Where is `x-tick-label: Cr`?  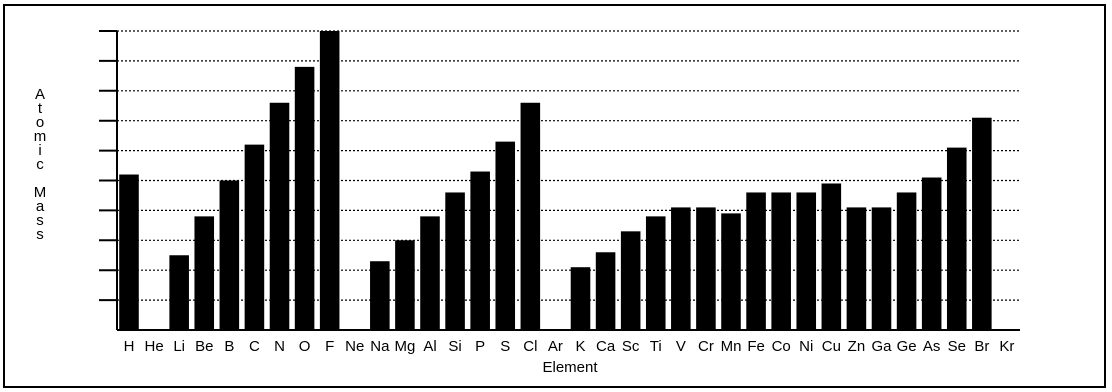
x-tick-label: Cr is located at coordinates (706, 346).